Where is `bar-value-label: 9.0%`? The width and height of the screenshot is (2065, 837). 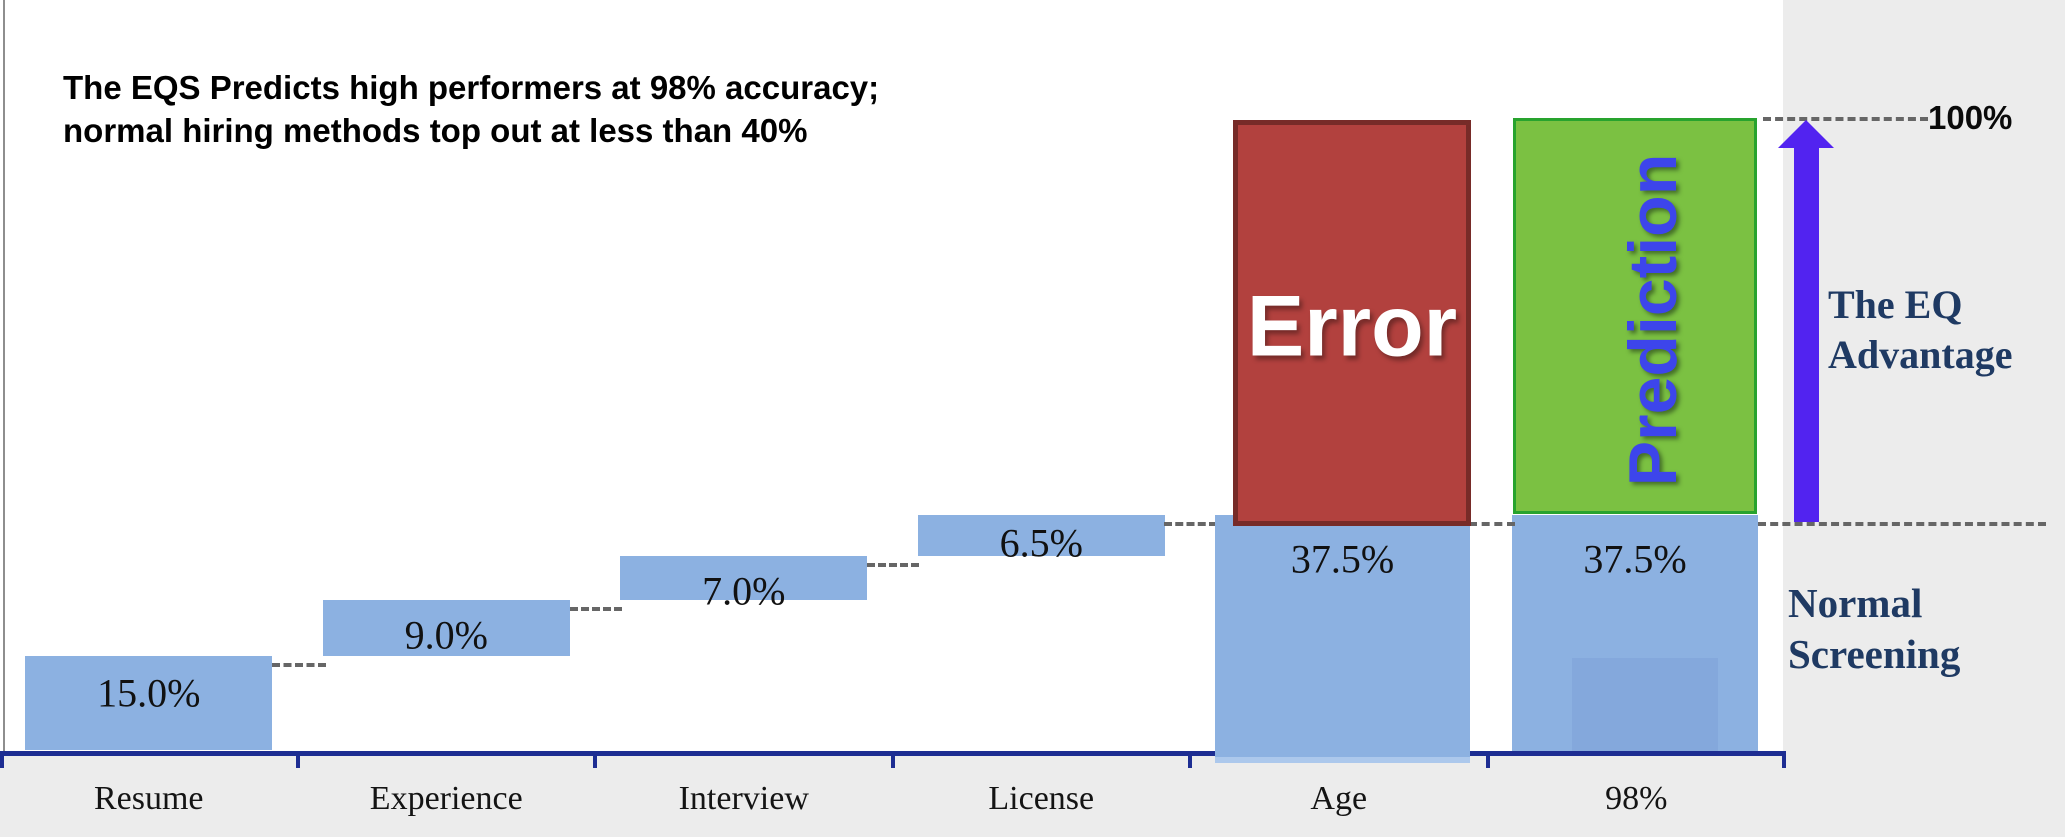
bar-value-label: 9.0% is located at coordinates (446, 635).